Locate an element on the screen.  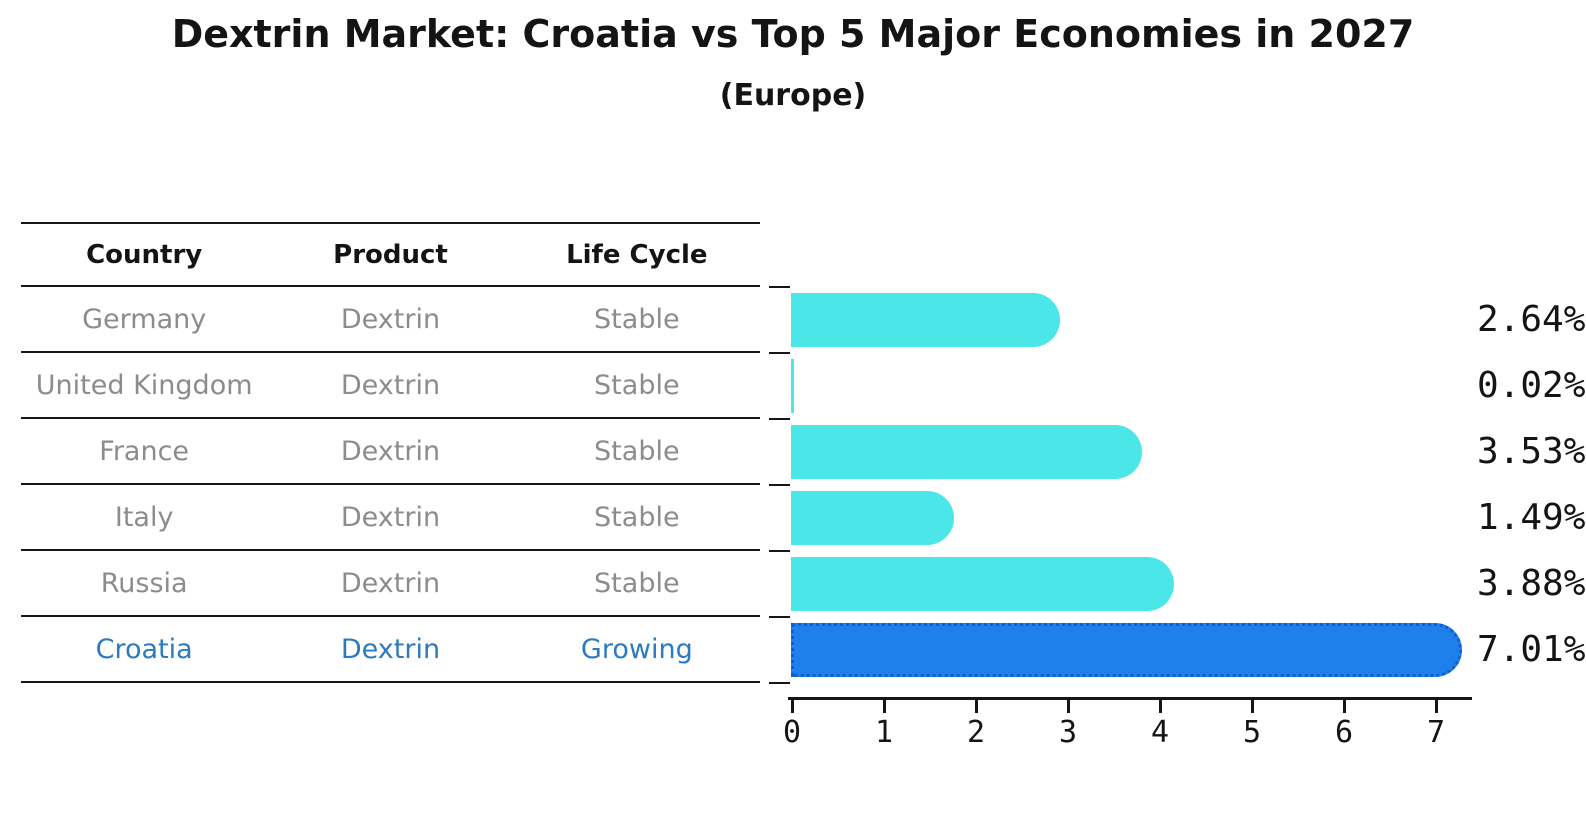
table-row: France Dextrin Stable is located at coordinates (390, 452).